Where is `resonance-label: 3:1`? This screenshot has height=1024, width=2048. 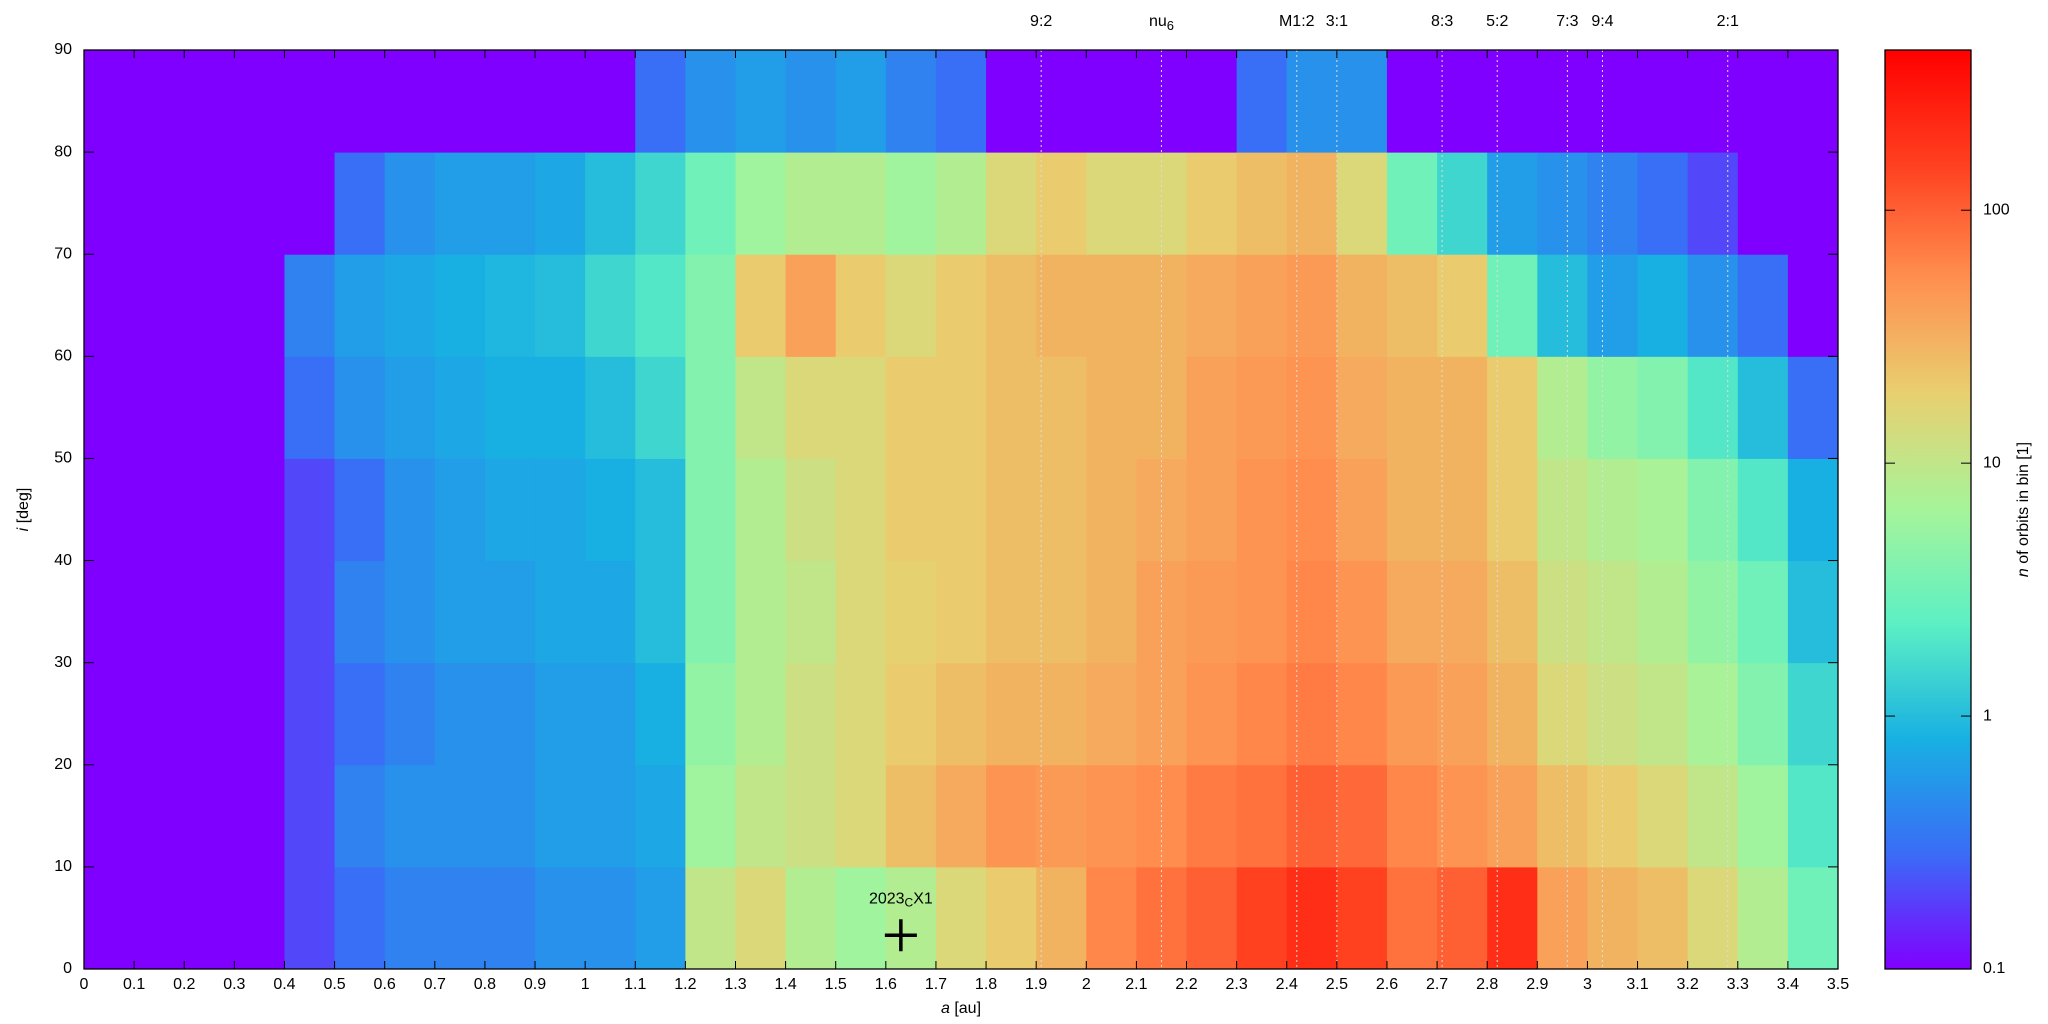
resonance-label: 3:1 is located at coordinates (1337, 21).